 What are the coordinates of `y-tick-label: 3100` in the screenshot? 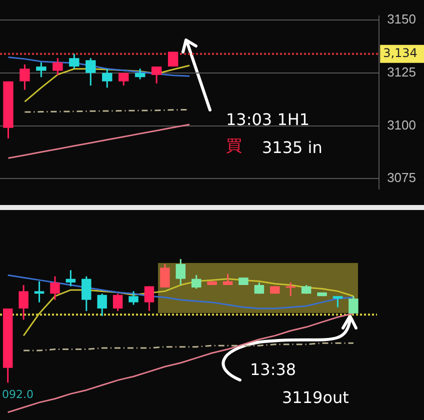 It's located at (401, 124).